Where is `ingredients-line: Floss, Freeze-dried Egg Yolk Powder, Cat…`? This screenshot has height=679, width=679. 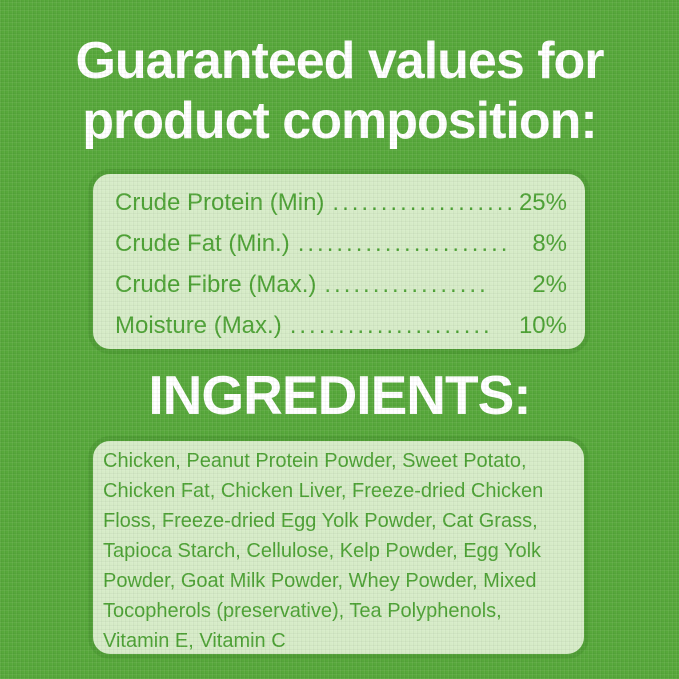
ingredients-line: Floss, Freeze-dried Egg Yolk Powder, Cat… is located at coordinates (320, 521).